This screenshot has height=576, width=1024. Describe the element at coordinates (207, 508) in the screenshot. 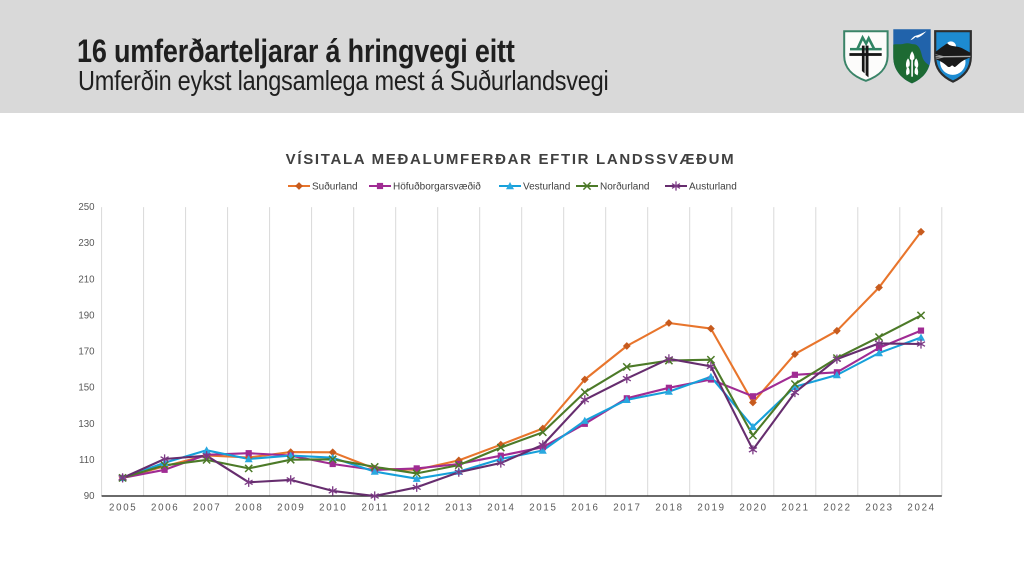

I see `svg-text: 2007` at that location.